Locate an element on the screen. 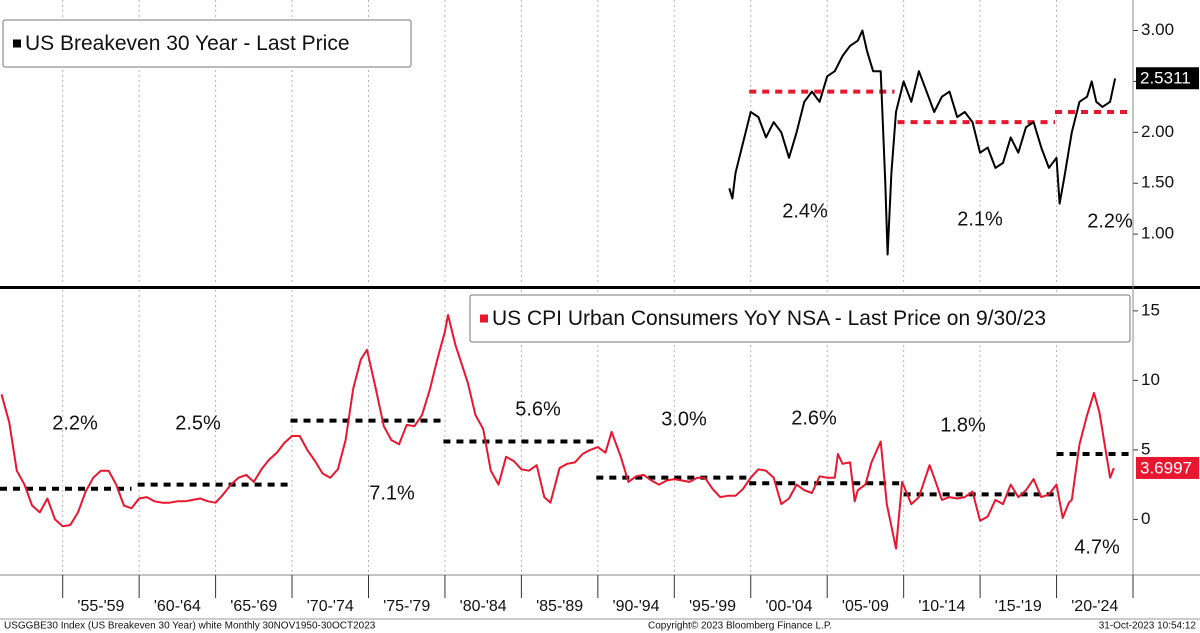 Image resolution: width=1200 pixels, height=633 pixels. series-line is located at coordinates (922, 142).